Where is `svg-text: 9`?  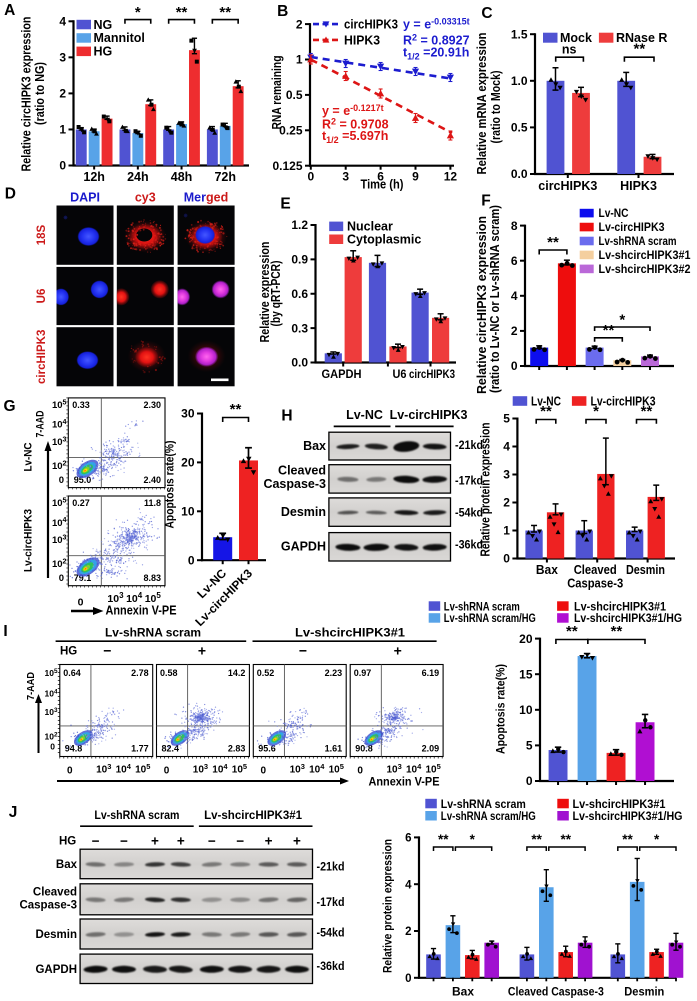
svg-text: 9 is located at coordinates (415, 177).